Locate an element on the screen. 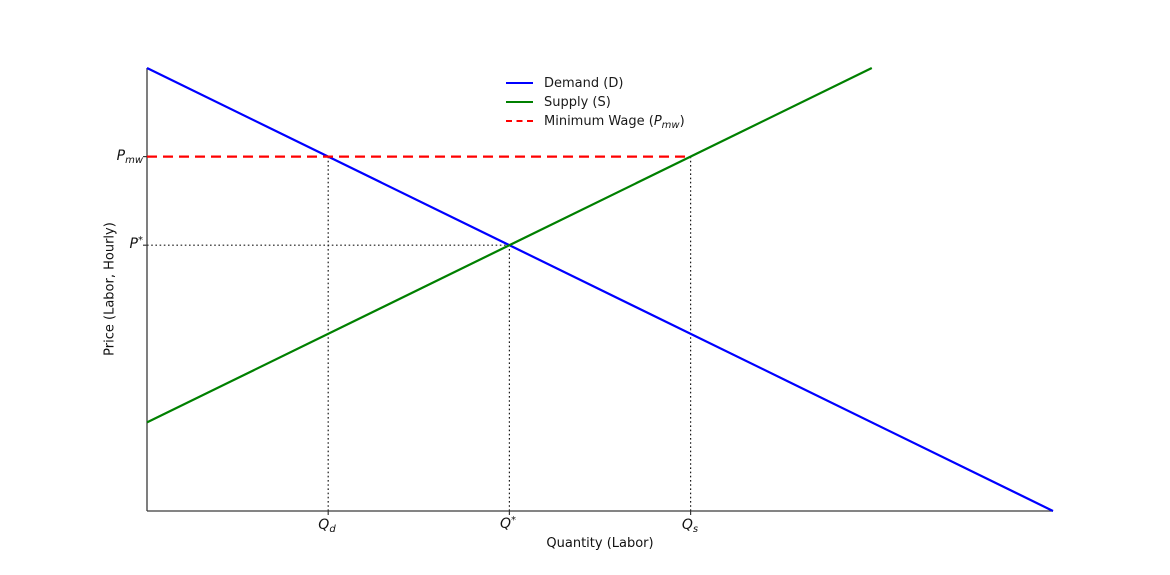  xtick-label-qstar: Q* is located at coordinates (508, 524).